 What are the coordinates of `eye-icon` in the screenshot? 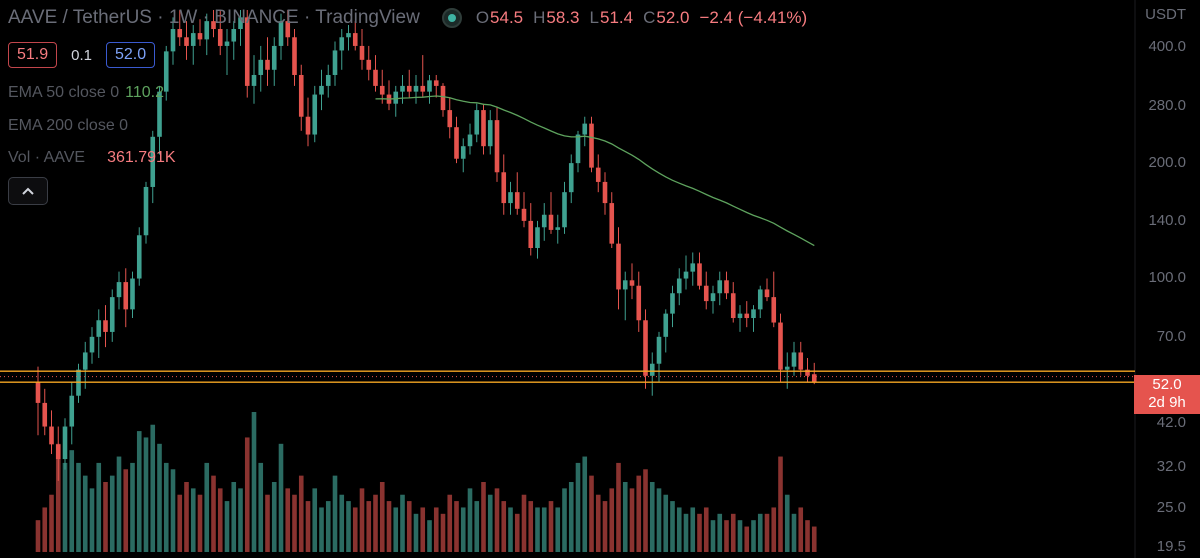 It's located at (451, 18).